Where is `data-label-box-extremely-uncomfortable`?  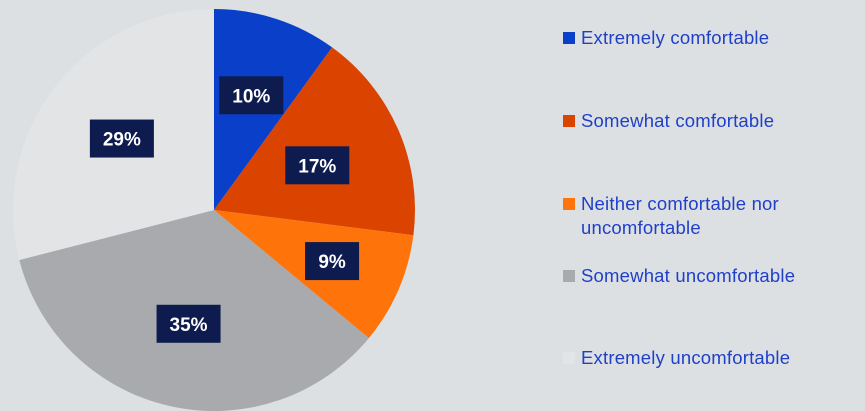
data-label-box-extremely-uncomfortable is located at coordinates (121, 138).